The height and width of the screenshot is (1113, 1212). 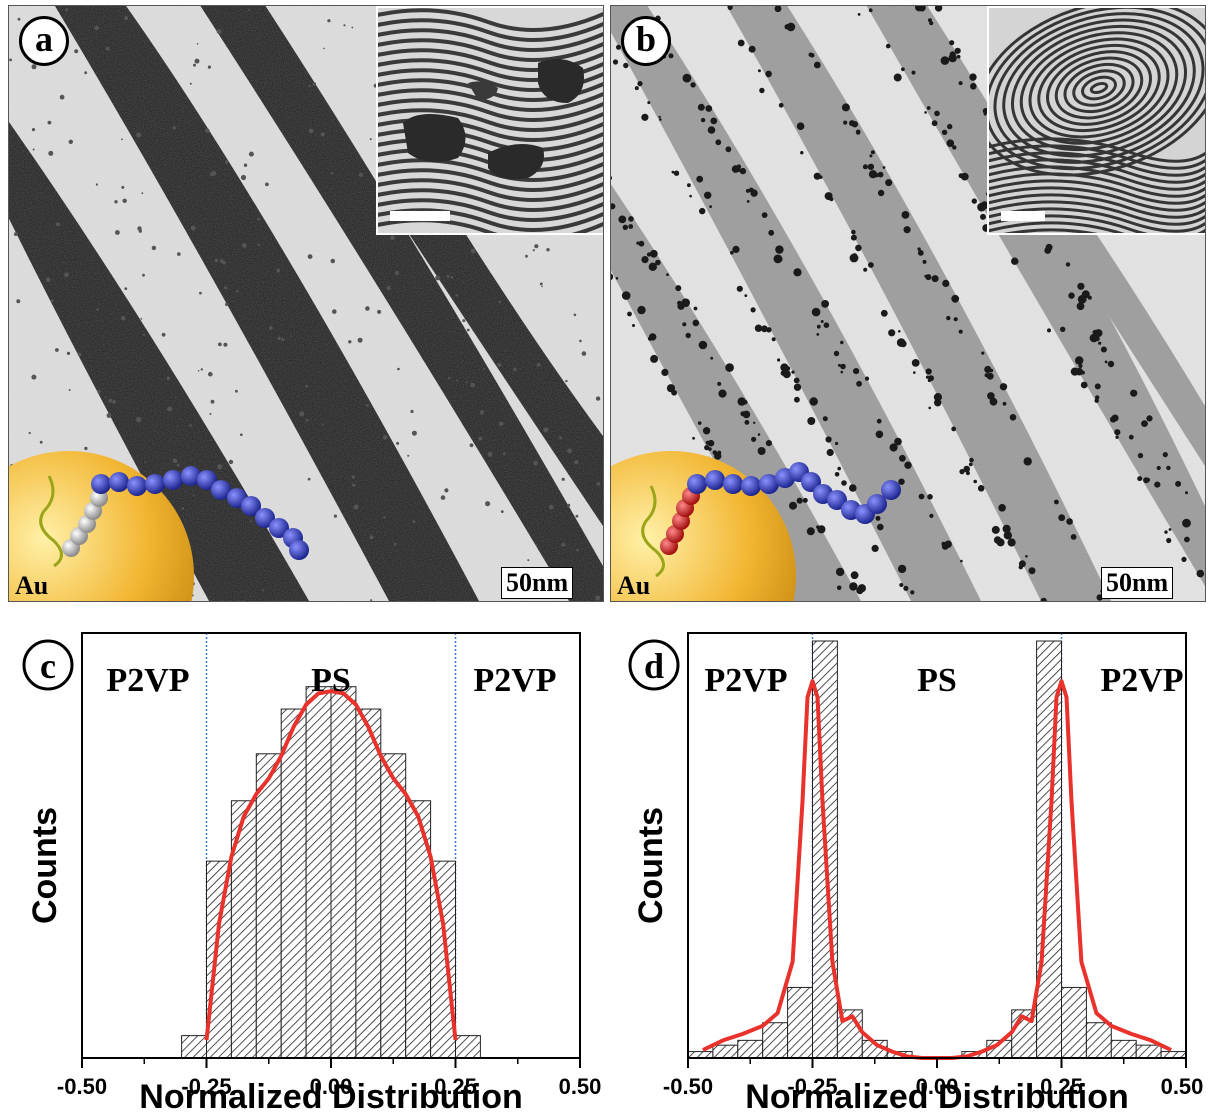 I want to click on panel-letter-c: c, so click(x=48, y=666).